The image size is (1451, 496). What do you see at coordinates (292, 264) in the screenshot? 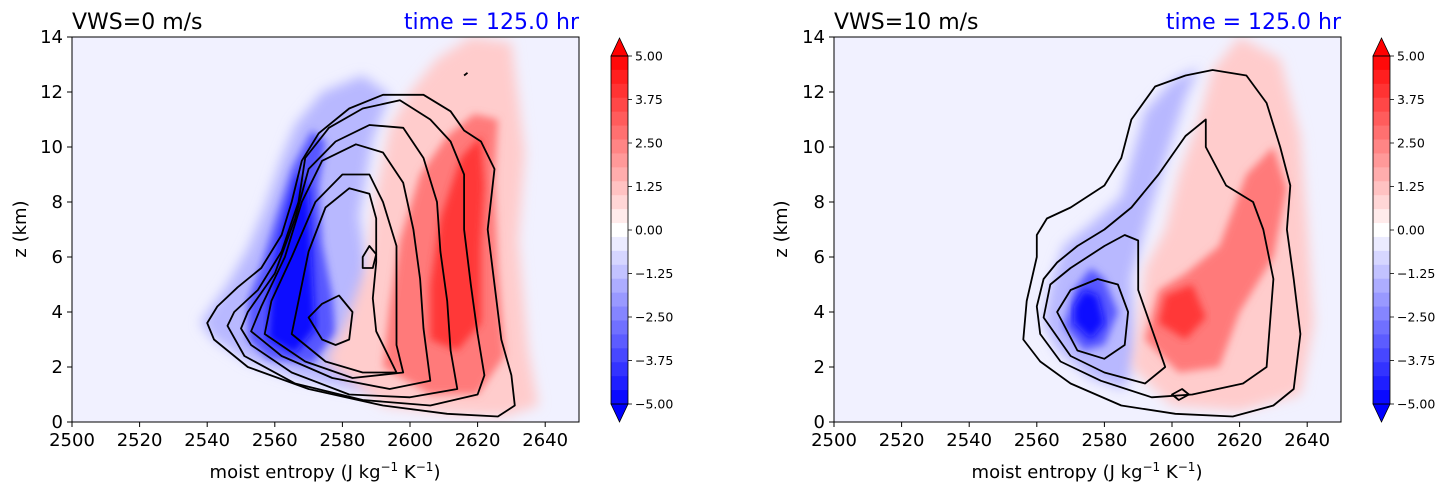
I see `negative-anomaly-extreme` at bounding box center [292, 264].